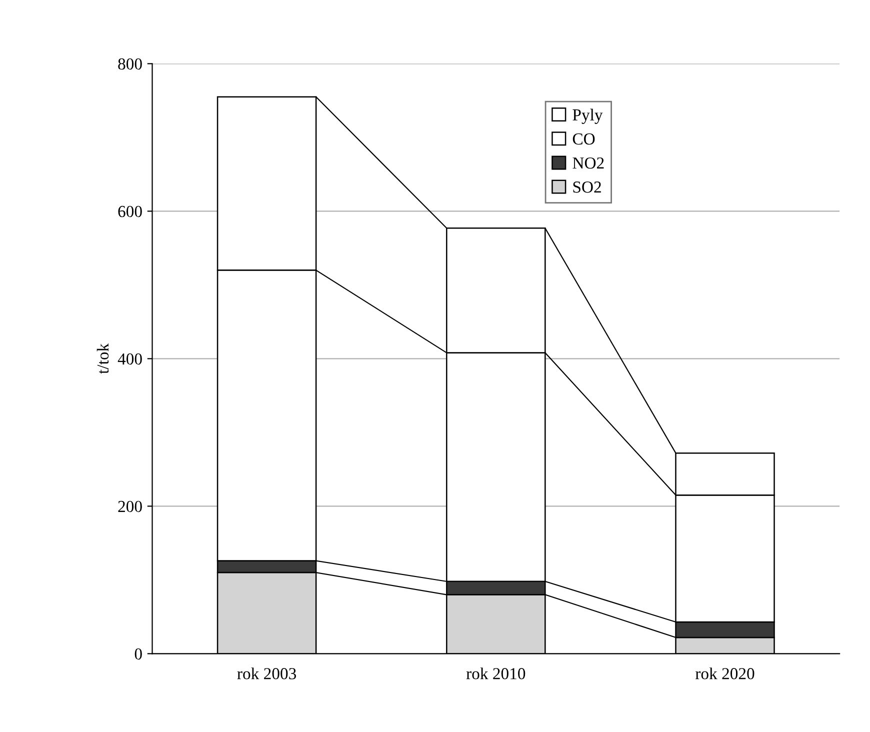 The image size is (870, 732). I want to click on x-tick-label: rok 2010, so click(496, 674).